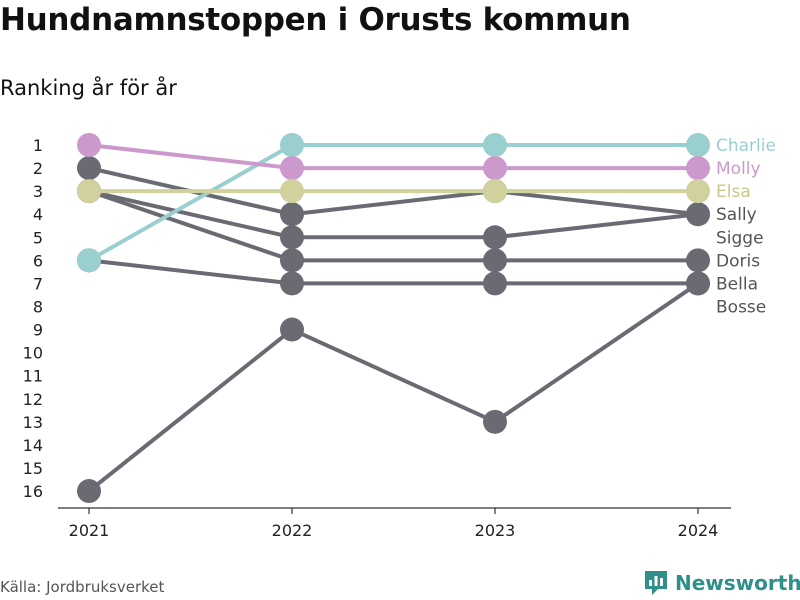 The image size is (800, 600). What do you see at coordinates (393, 272) in the screenshot?
I see `series-line-bella` at bounding box center [393, 272].